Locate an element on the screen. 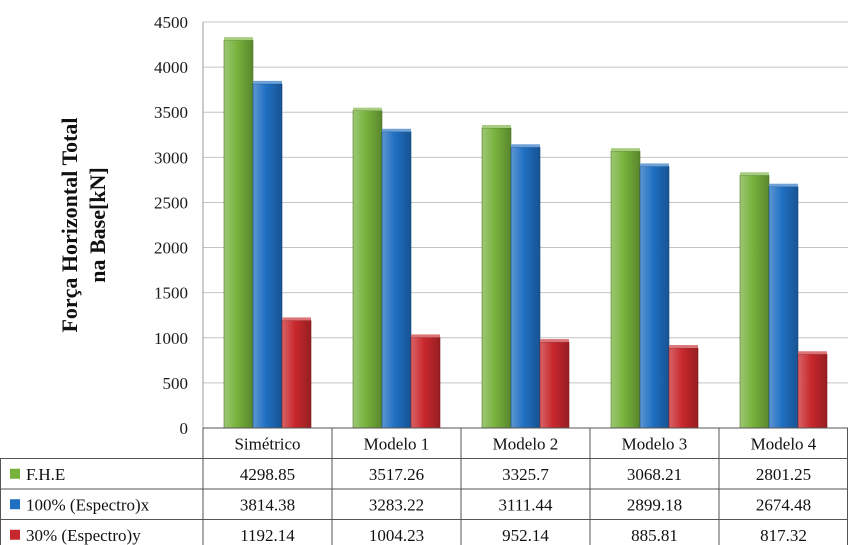 This screenshot has width=848, height=545. y-tick-label: 0 is located at coordinates (184, 428).